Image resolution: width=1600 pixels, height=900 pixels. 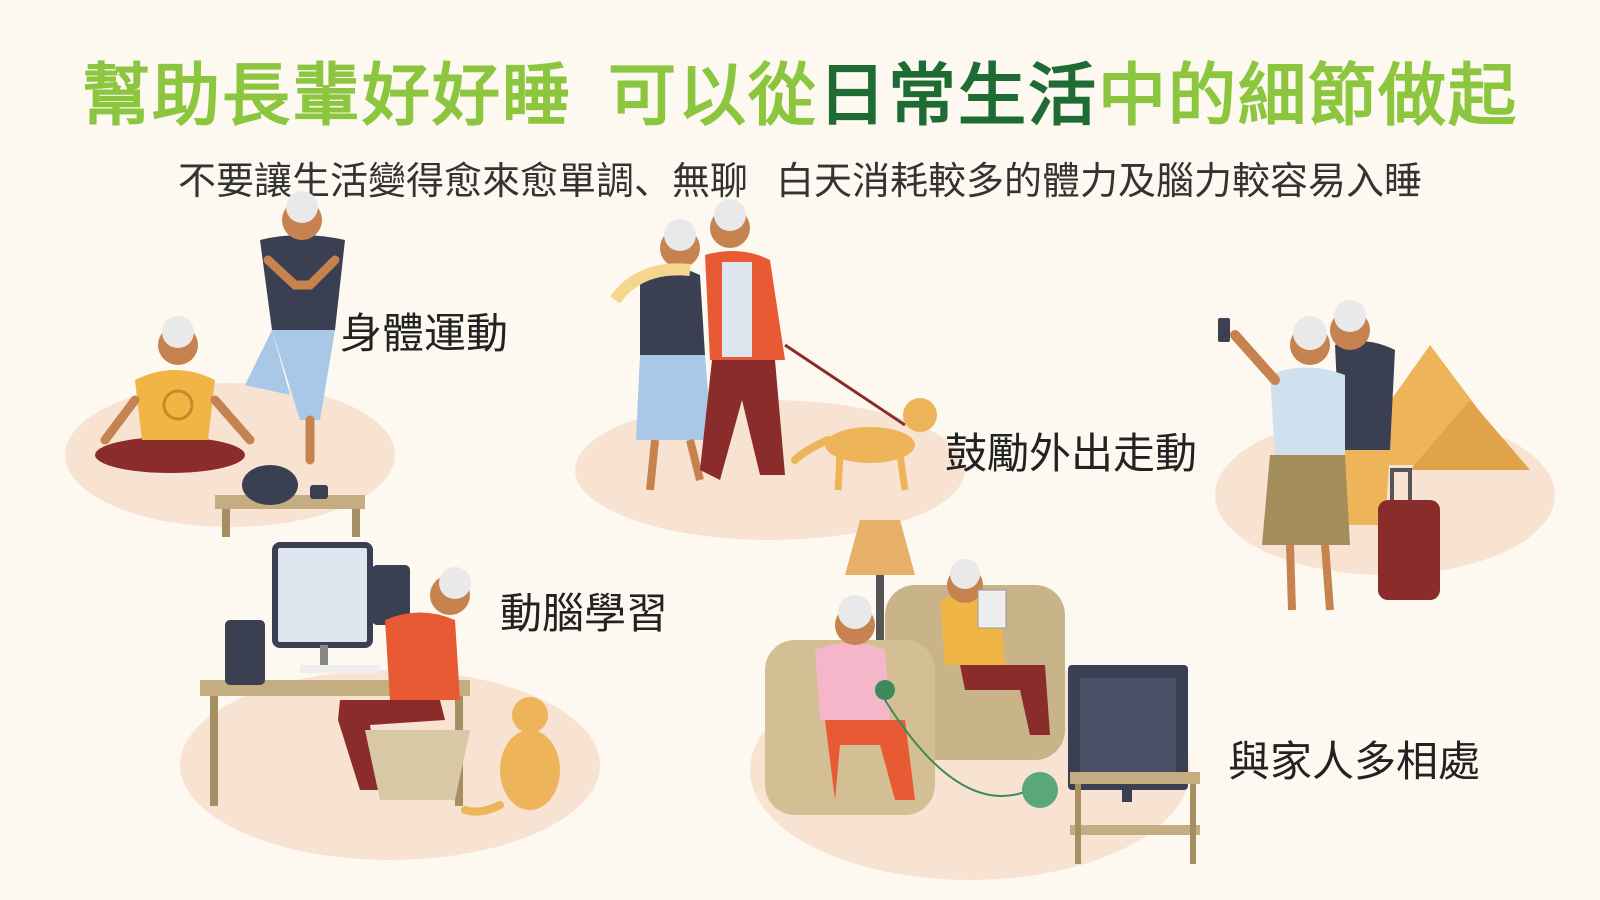 I want to click on computer-desk-illustration, so click(x=335, y=674).